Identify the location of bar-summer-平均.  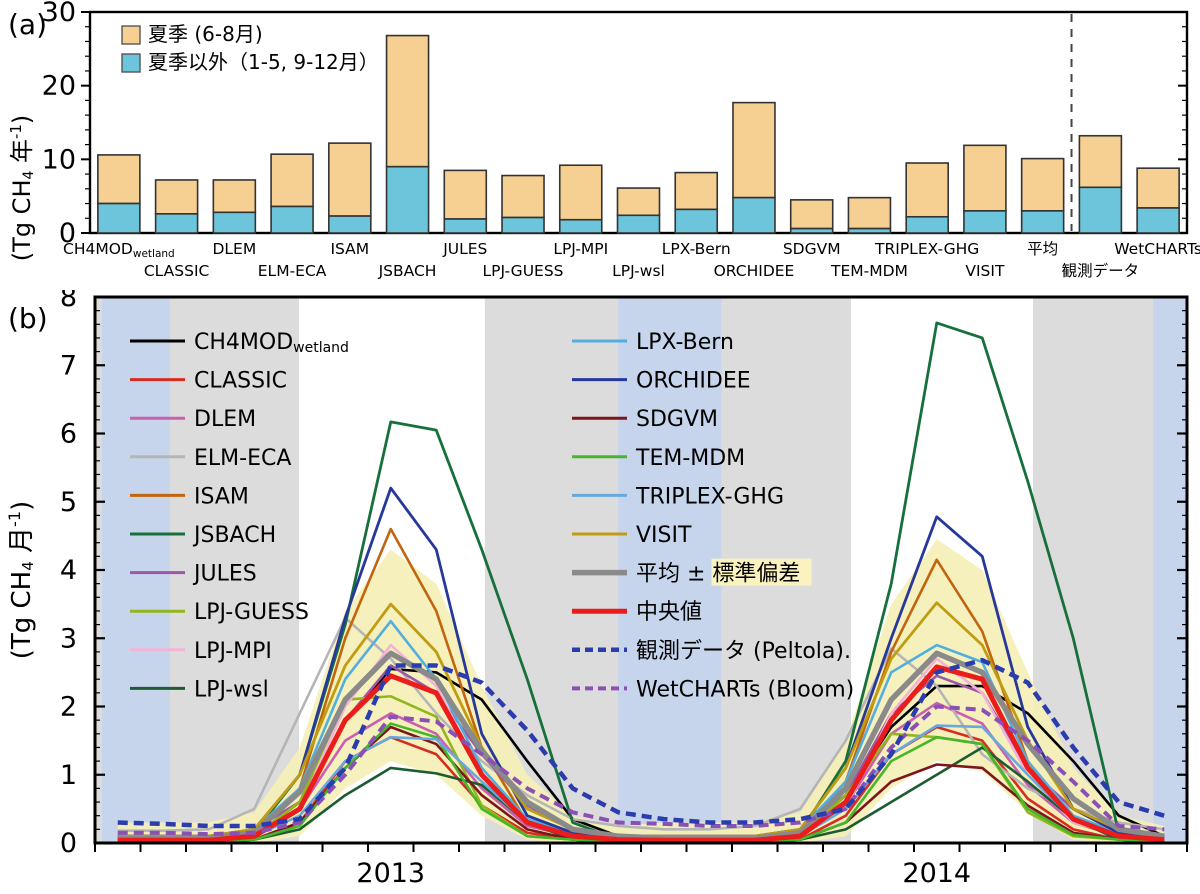
(1042, 184).